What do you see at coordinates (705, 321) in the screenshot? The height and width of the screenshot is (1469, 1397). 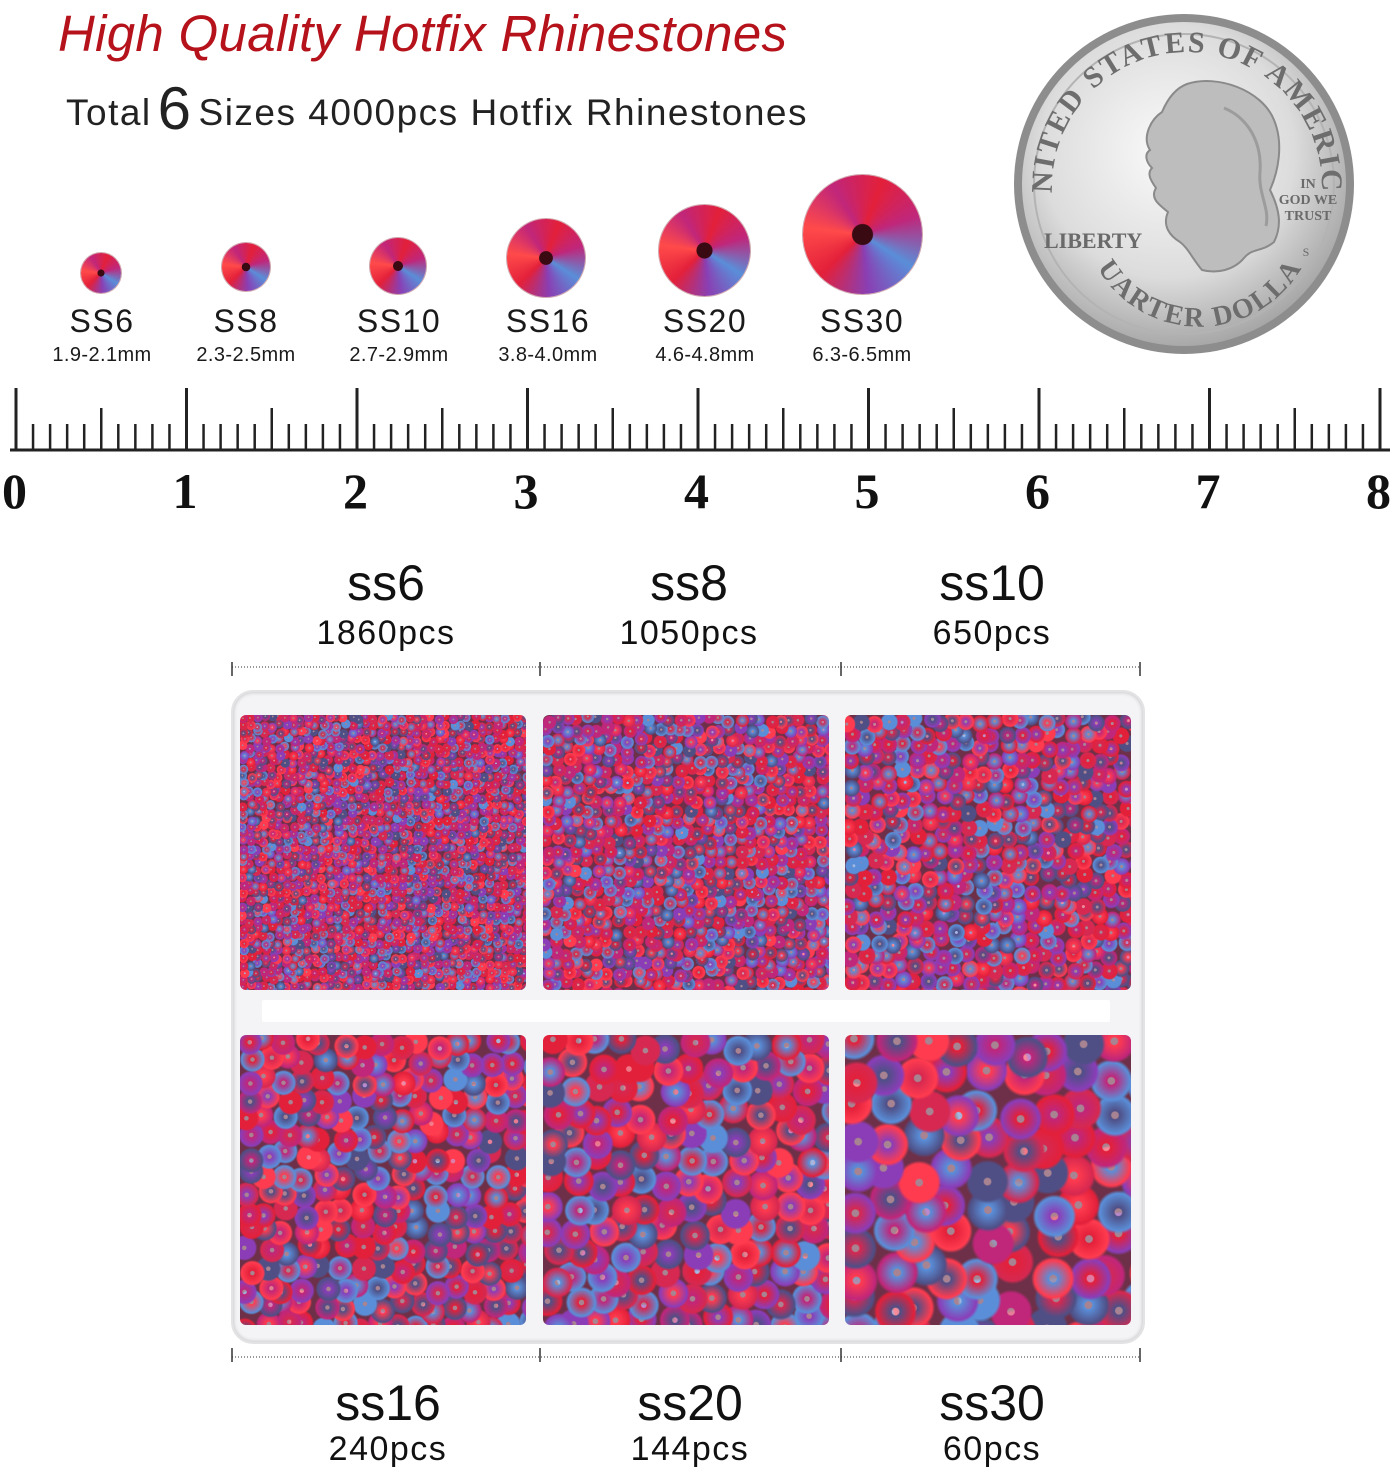 I see `size-code: SS20` at bounding box center [705, 321].